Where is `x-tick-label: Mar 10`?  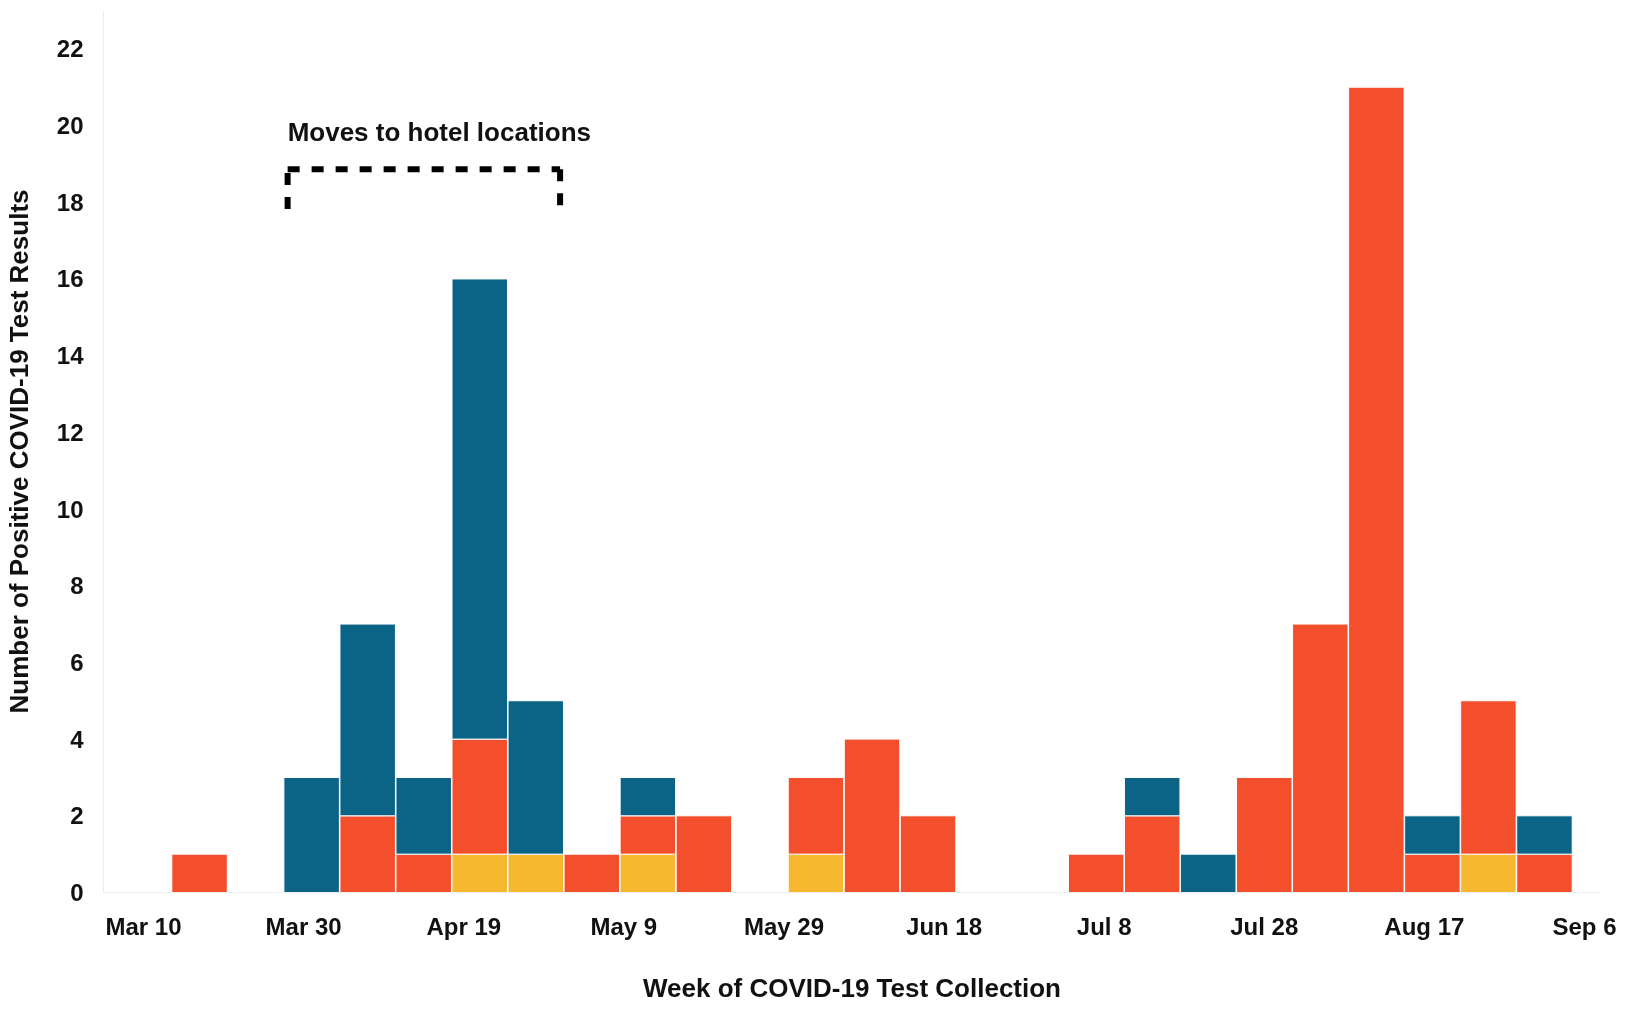 x-tick-label: Mar 10 is located at coordinates (143, 926).